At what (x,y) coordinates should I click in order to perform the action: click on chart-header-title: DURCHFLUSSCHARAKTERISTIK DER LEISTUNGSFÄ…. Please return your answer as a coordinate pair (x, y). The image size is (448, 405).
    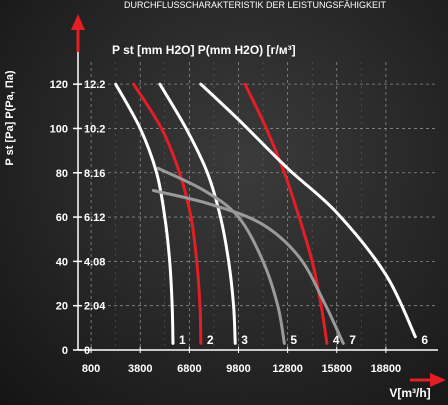
    Looking at the image, I should click on (255, 5).